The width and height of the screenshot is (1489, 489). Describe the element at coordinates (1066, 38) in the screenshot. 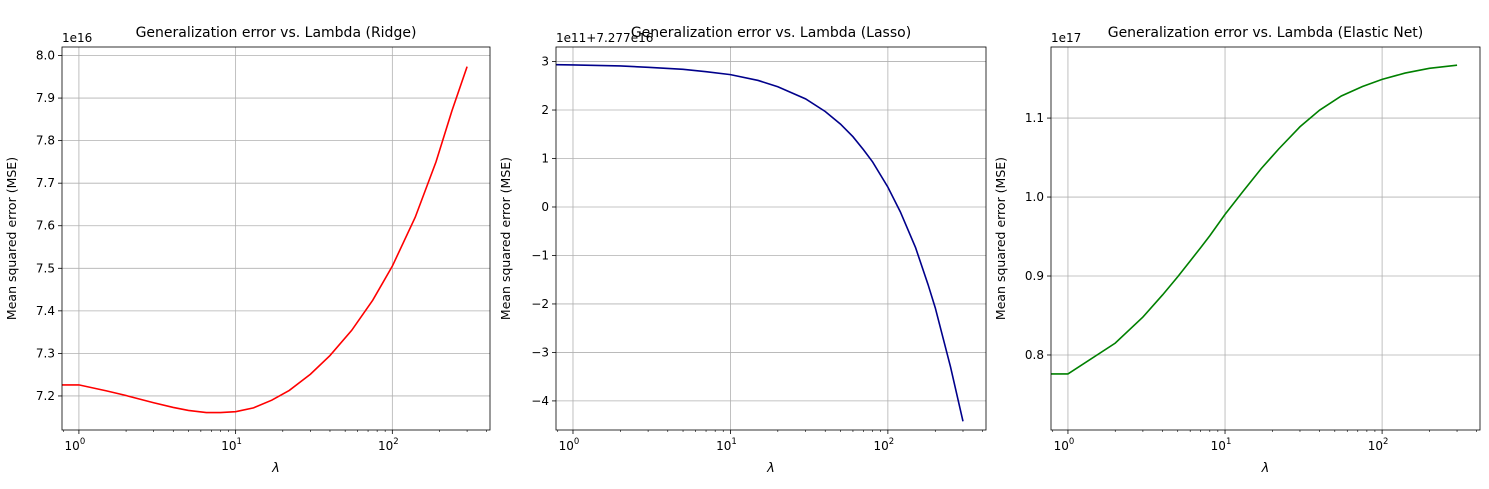

I see `y-offset-label: 1e17` at that location.